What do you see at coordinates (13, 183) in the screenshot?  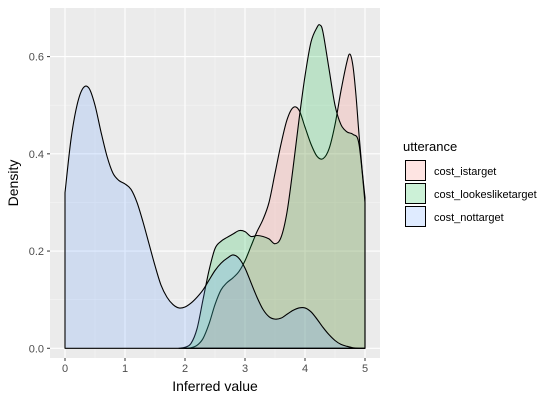 I see `y-axis-title: Density` at bounding box center [13, 183].